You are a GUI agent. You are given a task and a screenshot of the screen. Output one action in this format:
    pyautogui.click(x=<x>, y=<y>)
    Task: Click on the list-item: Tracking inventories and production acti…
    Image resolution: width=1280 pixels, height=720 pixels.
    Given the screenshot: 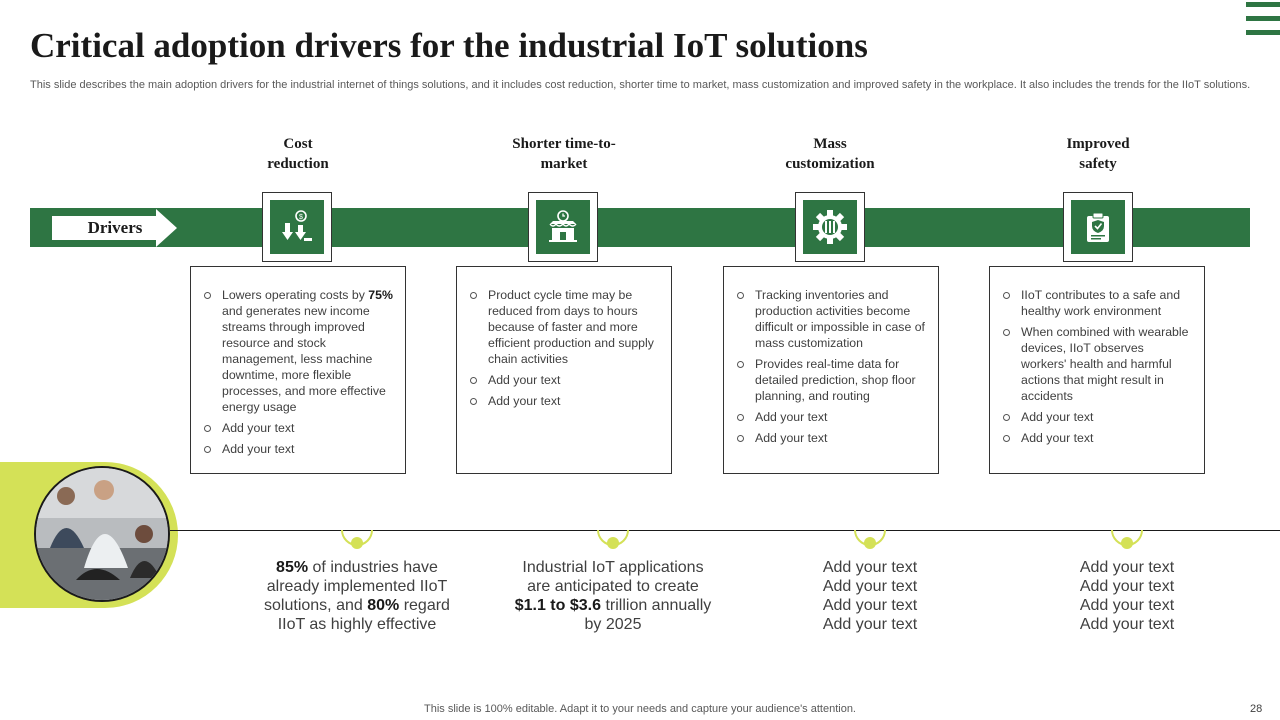 What is the action you would take?
    pyautogui.click(x=831, y=319)
    